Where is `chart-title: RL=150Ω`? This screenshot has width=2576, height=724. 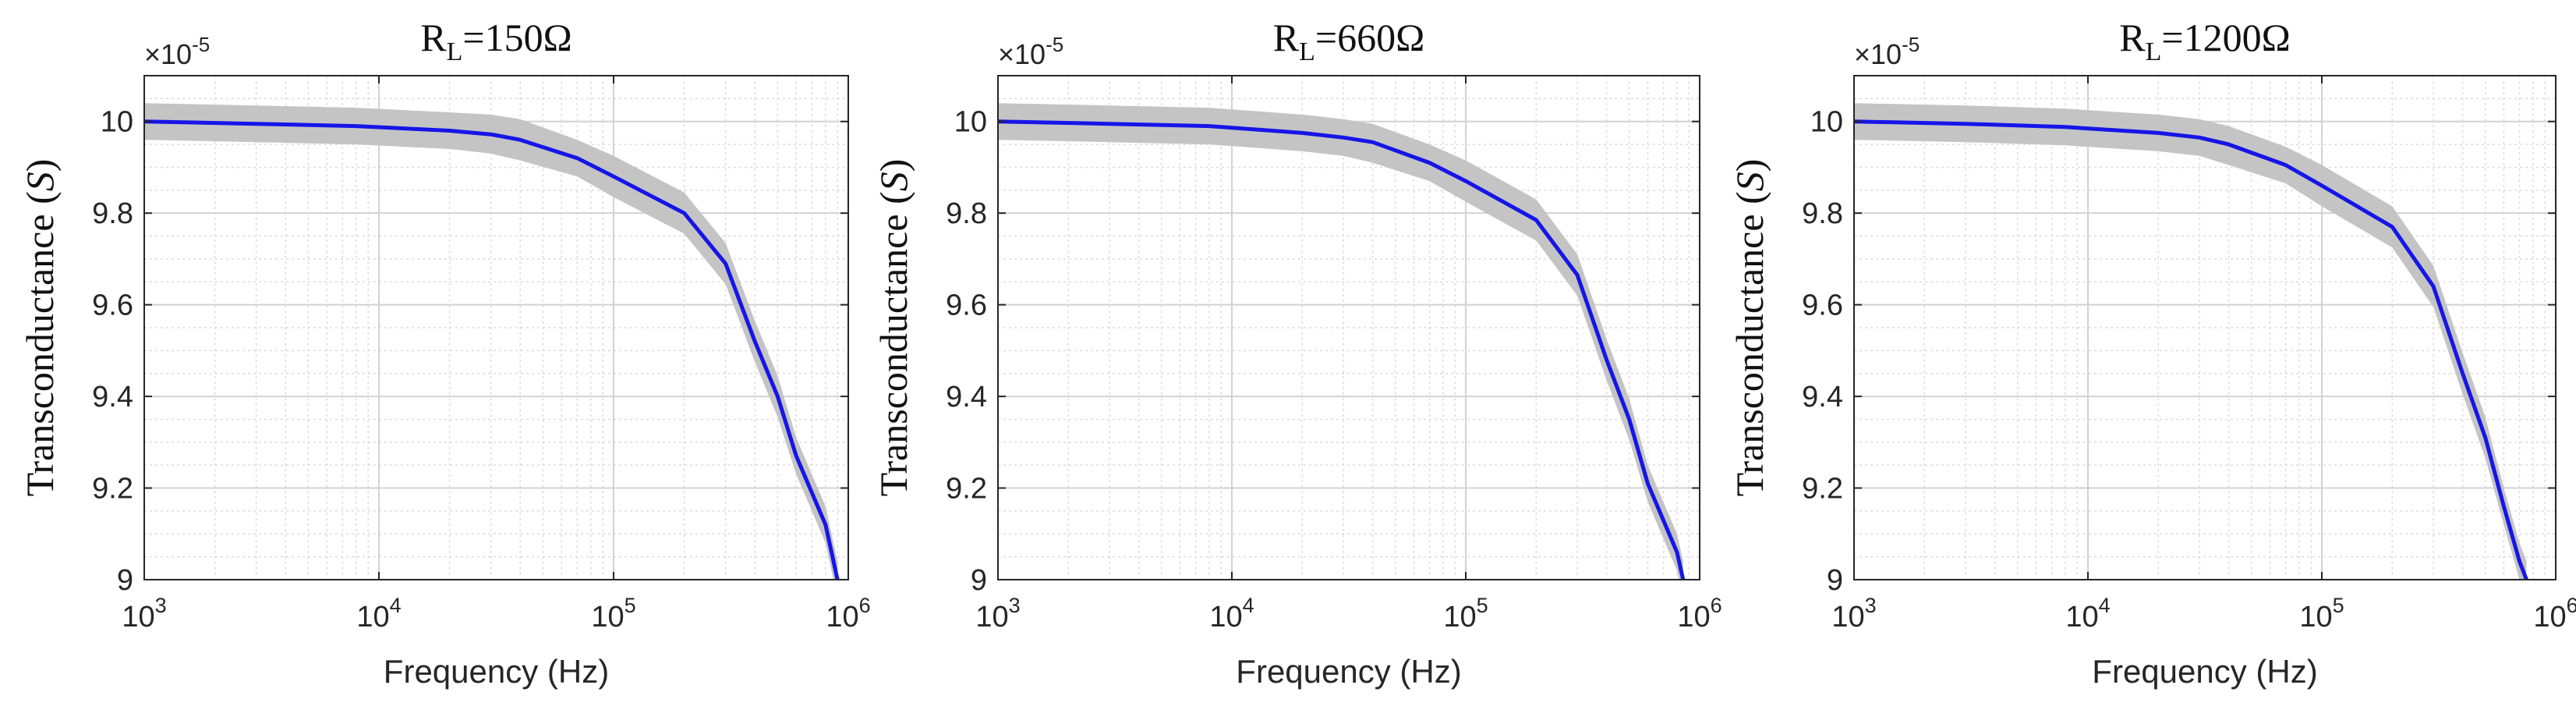 chart-title: RL=150Ω is located at coordinates (496, 41).